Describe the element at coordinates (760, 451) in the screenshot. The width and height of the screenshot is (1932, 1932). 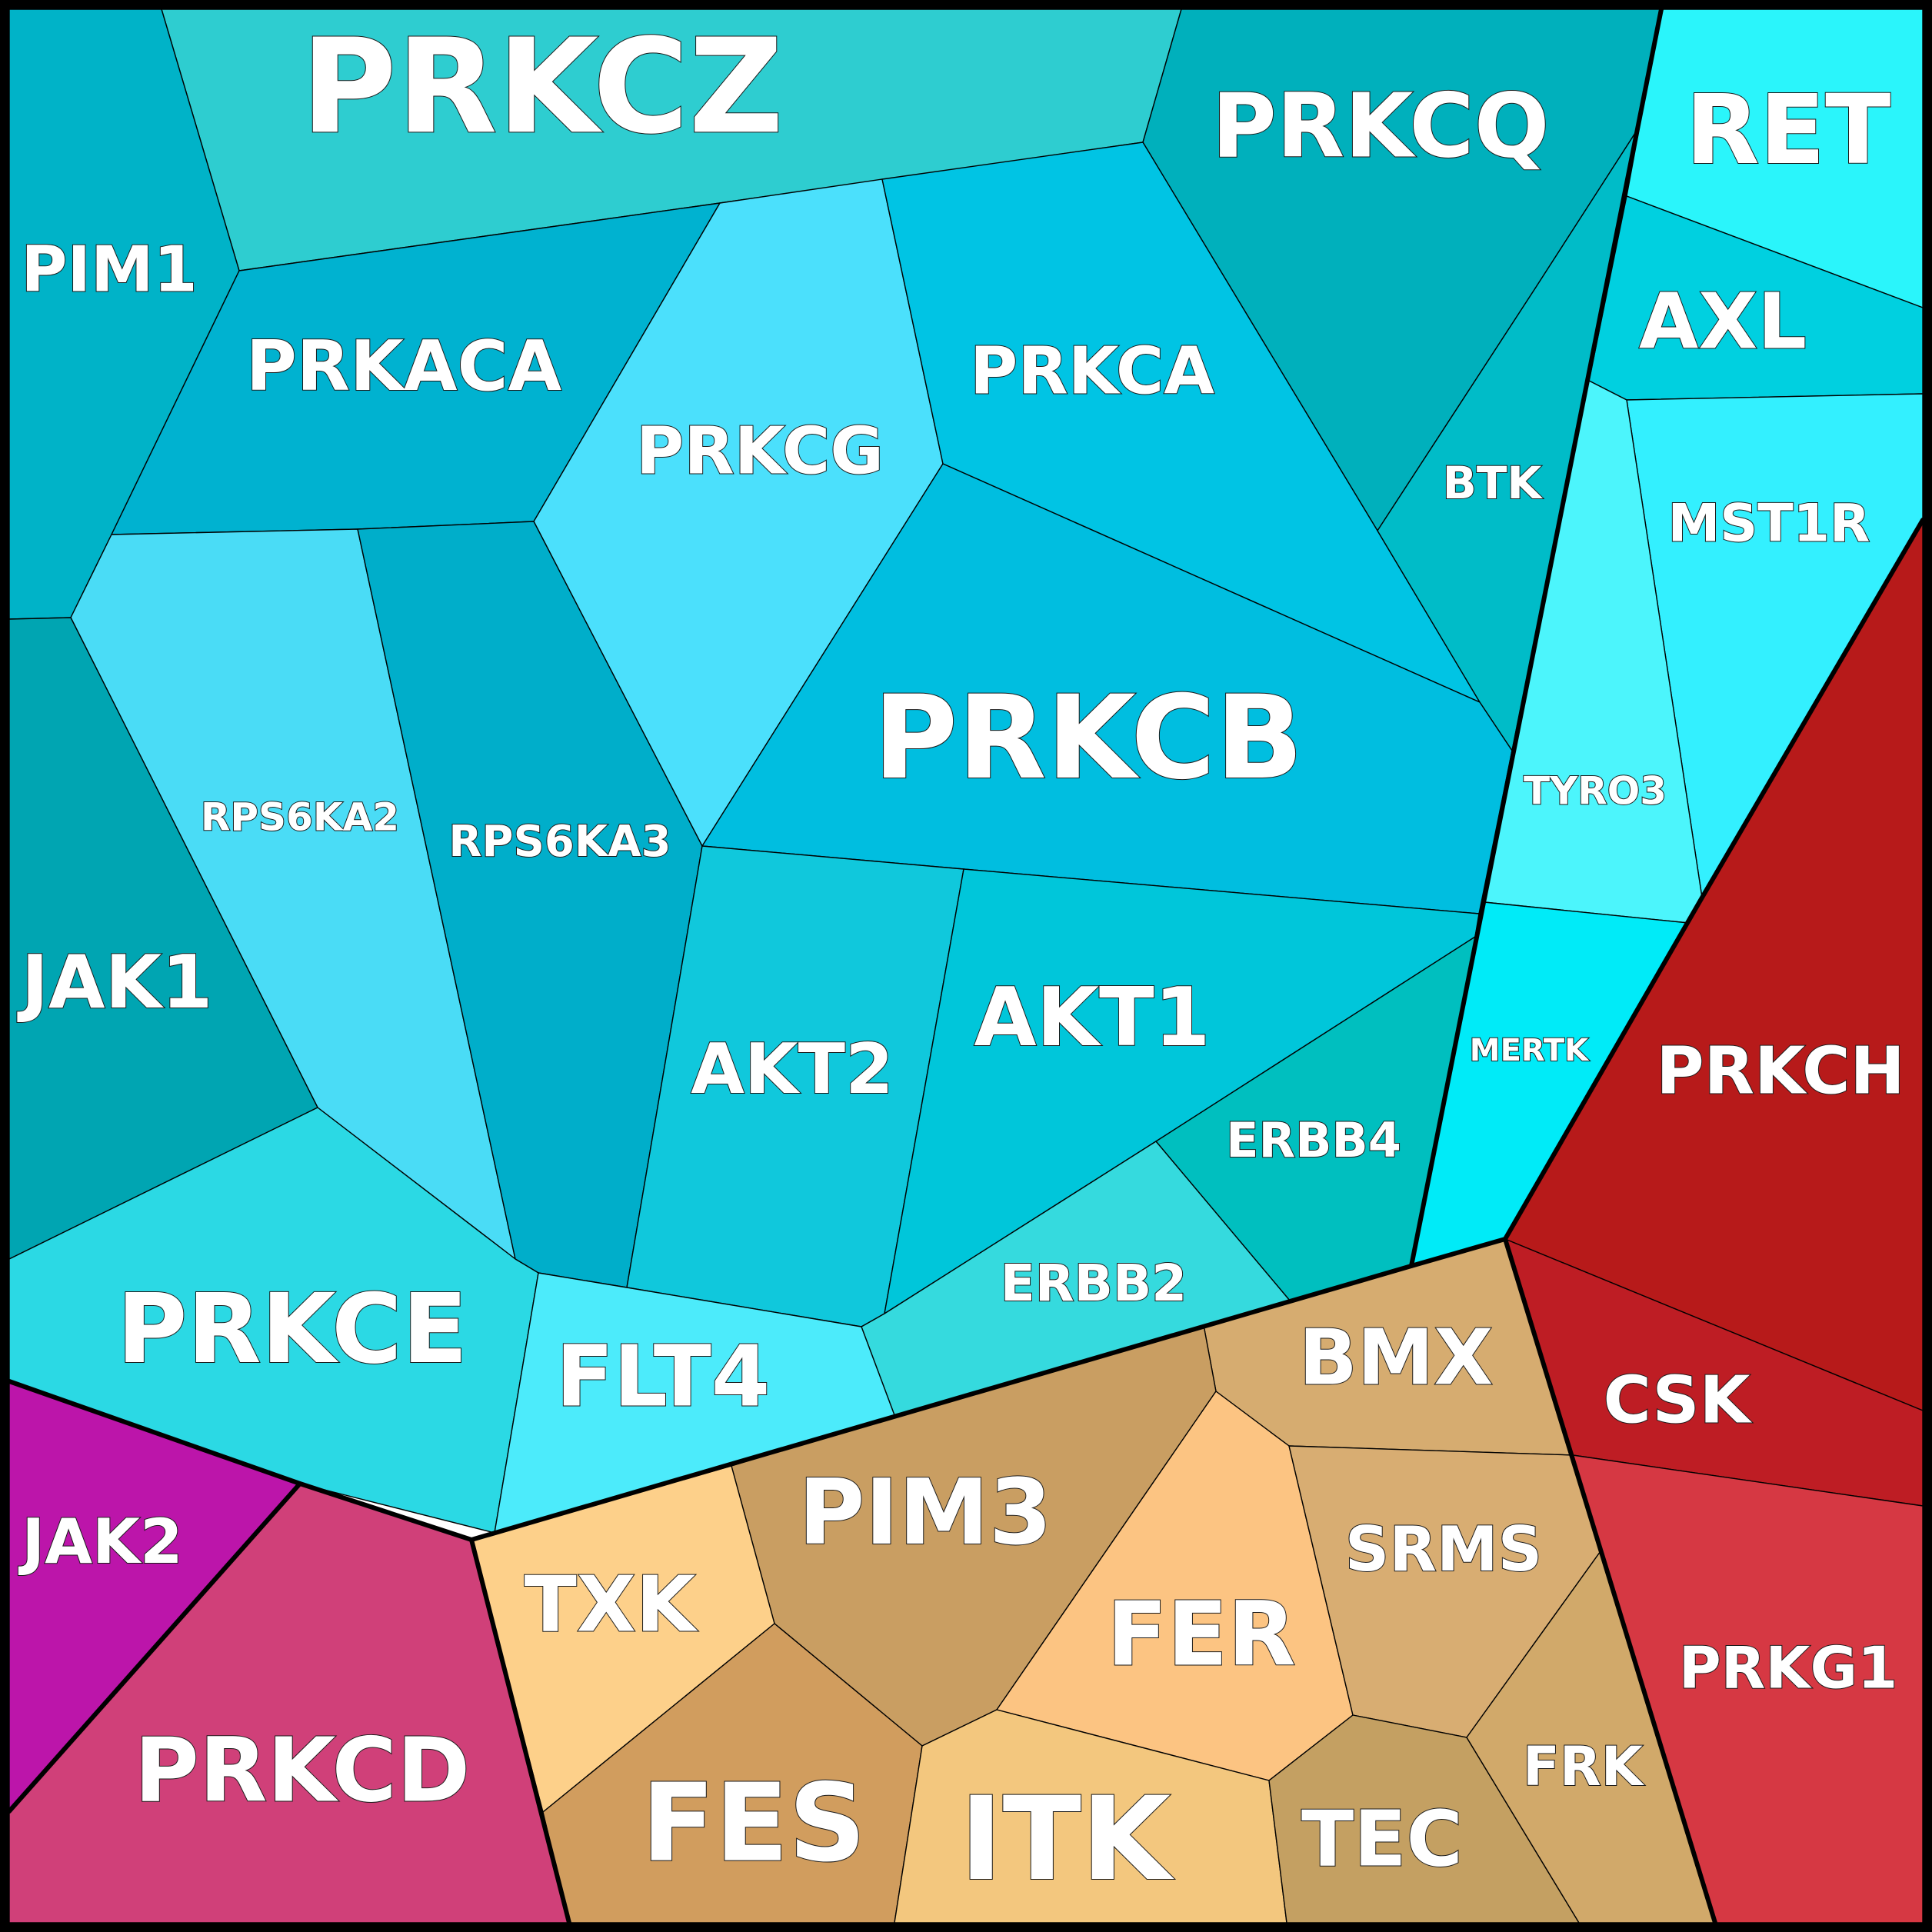
I see `label-prkcg: PRKCG` at that location.